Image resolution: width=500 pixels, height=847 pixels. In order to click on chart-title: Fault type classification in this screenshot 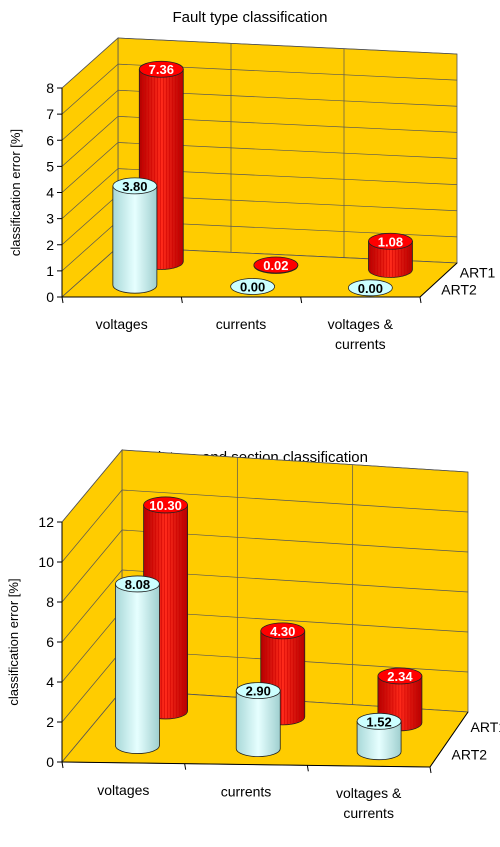, I will do `click(249, 17)`.